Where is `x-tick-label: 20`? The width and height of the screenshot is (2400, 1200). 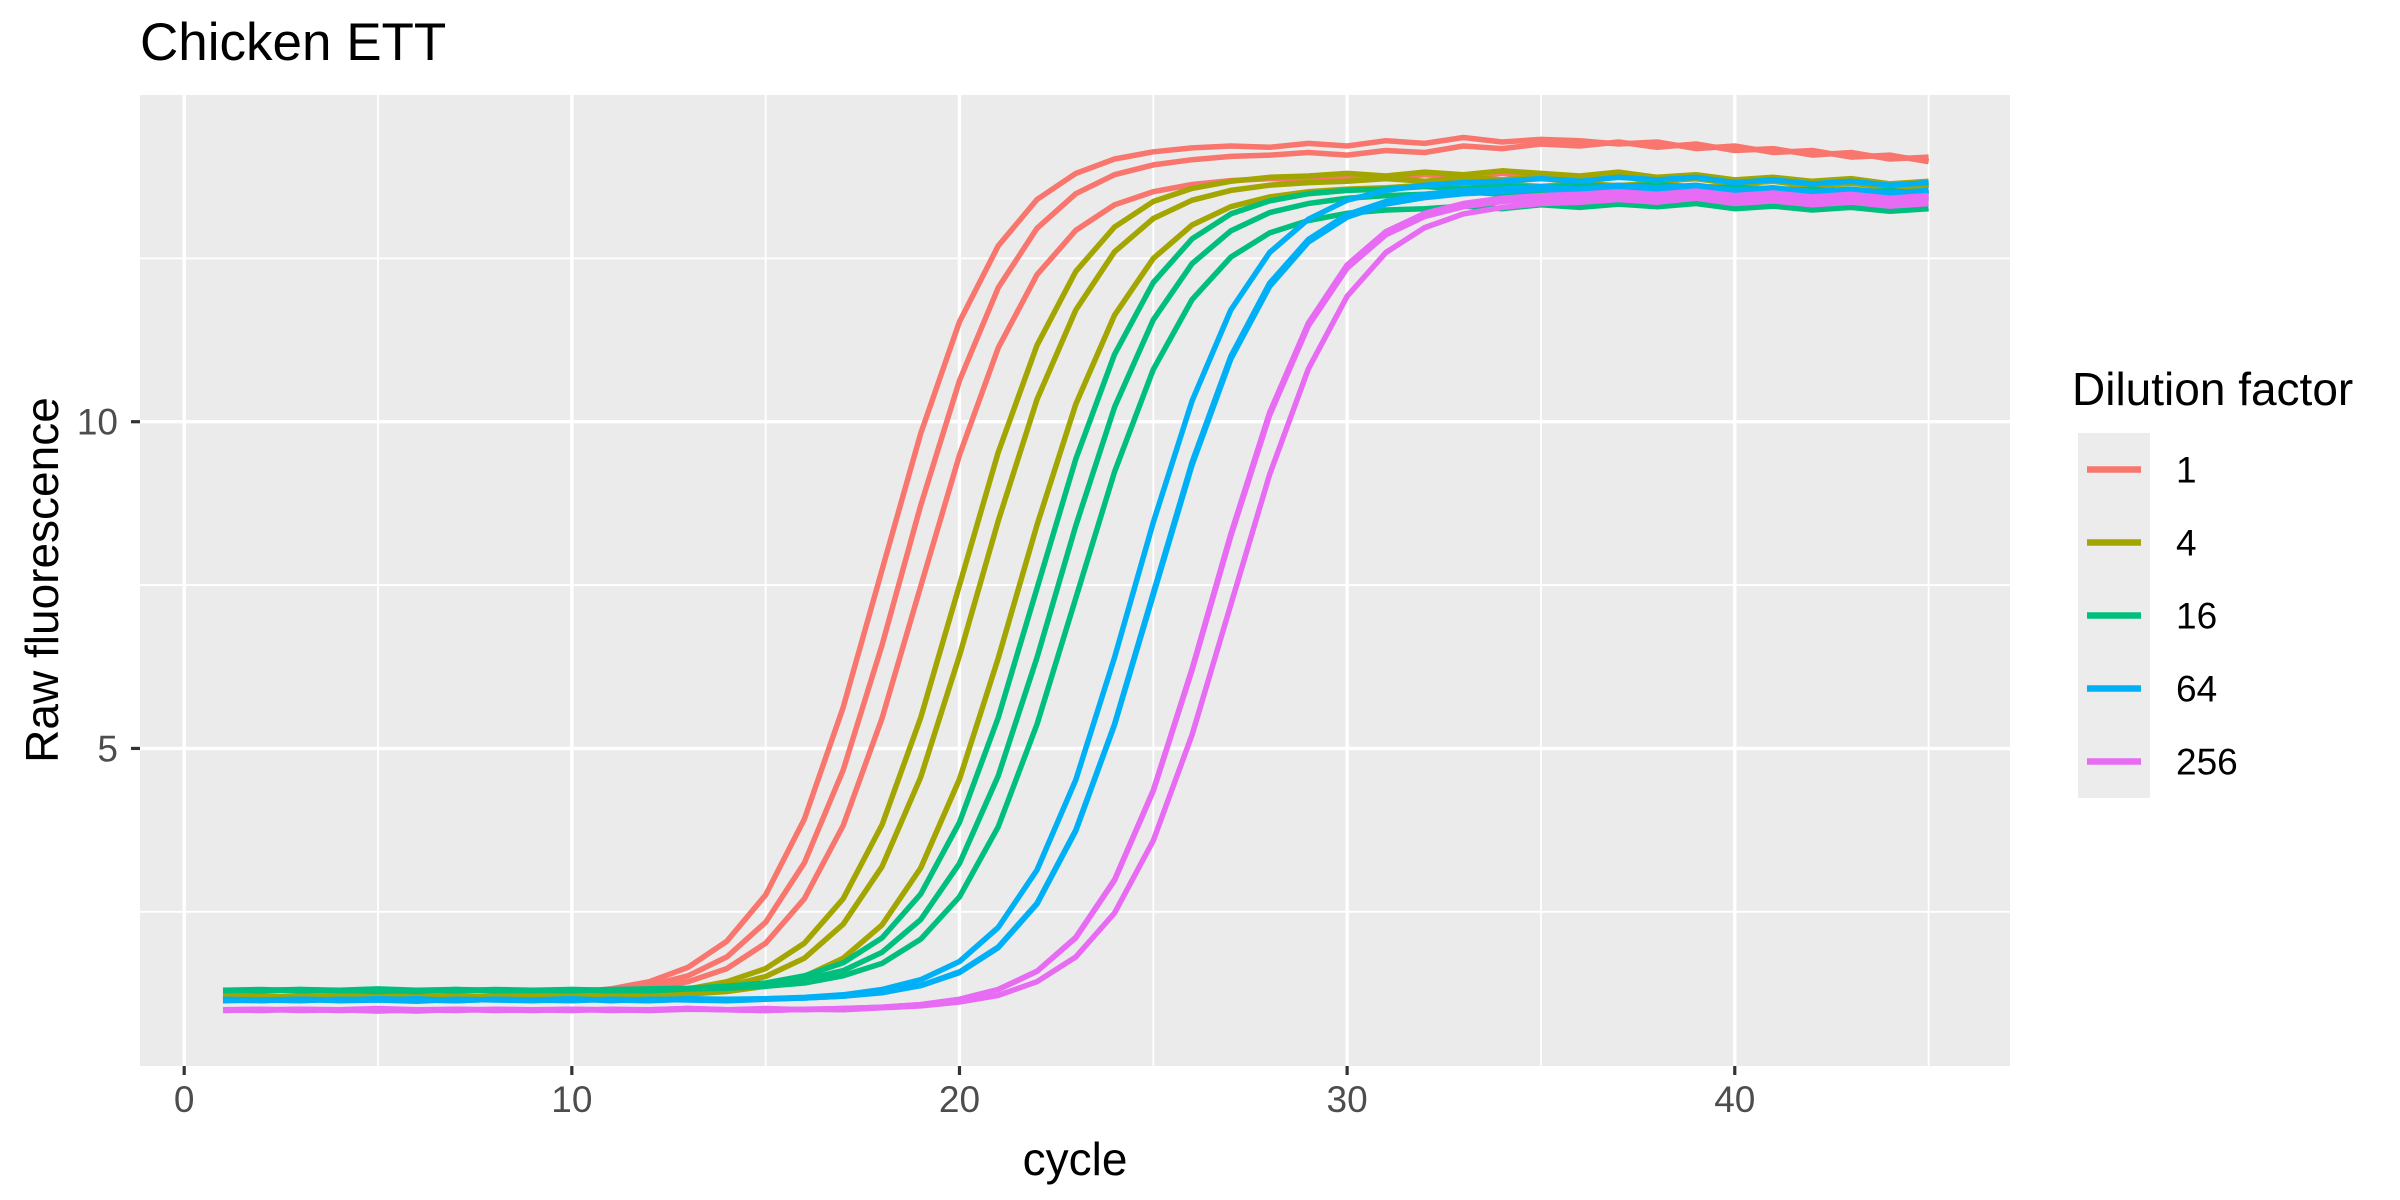
x-tick-label: 20 is located at coordinates (959, 1099).